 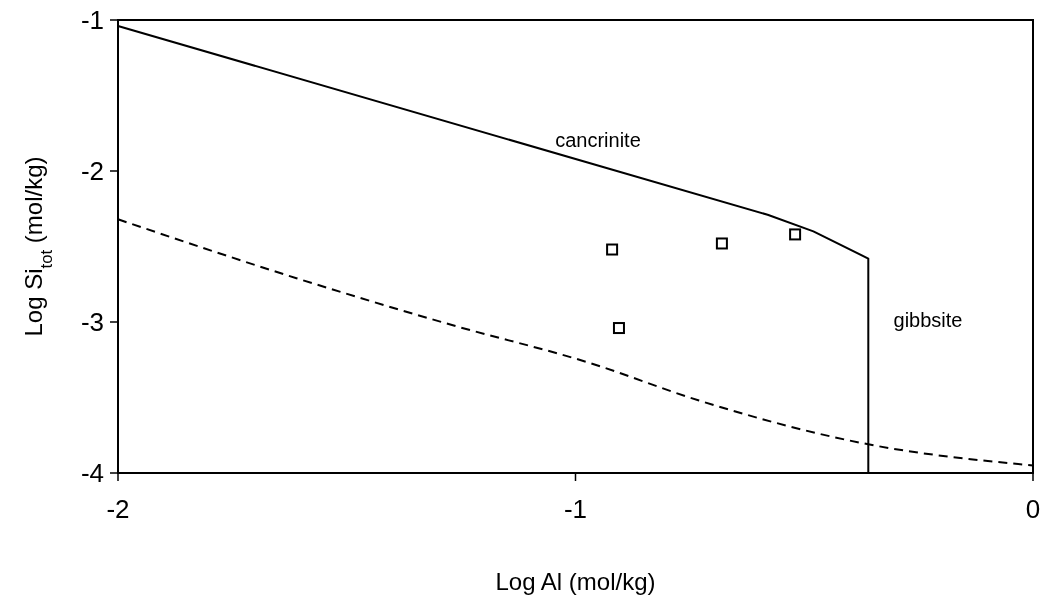 I want to click on annotation: cancrinite, so click(x=598, y=140).